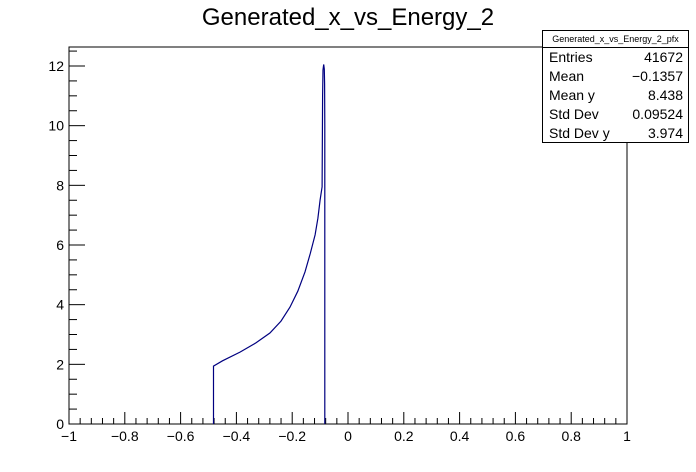 This screenshot has width=696, height=472. Describe the element at coordinates (516, 436) in the screenshot. I see `svg-text: 0.6` at that location.